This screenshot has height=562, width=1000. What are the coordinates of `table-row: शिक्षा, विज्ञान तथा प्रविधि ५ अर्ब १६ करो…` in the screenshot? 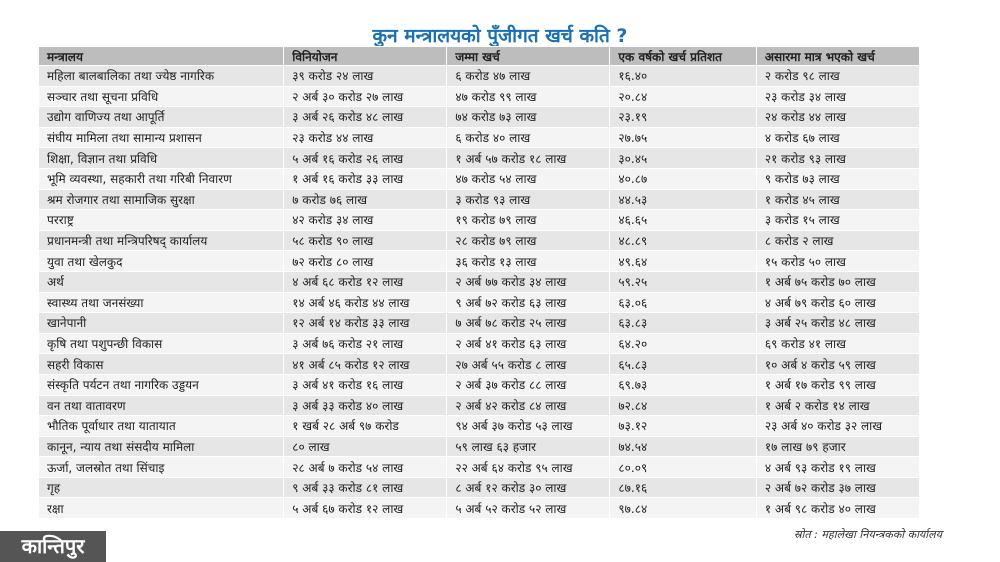 It's located at (479, 158).